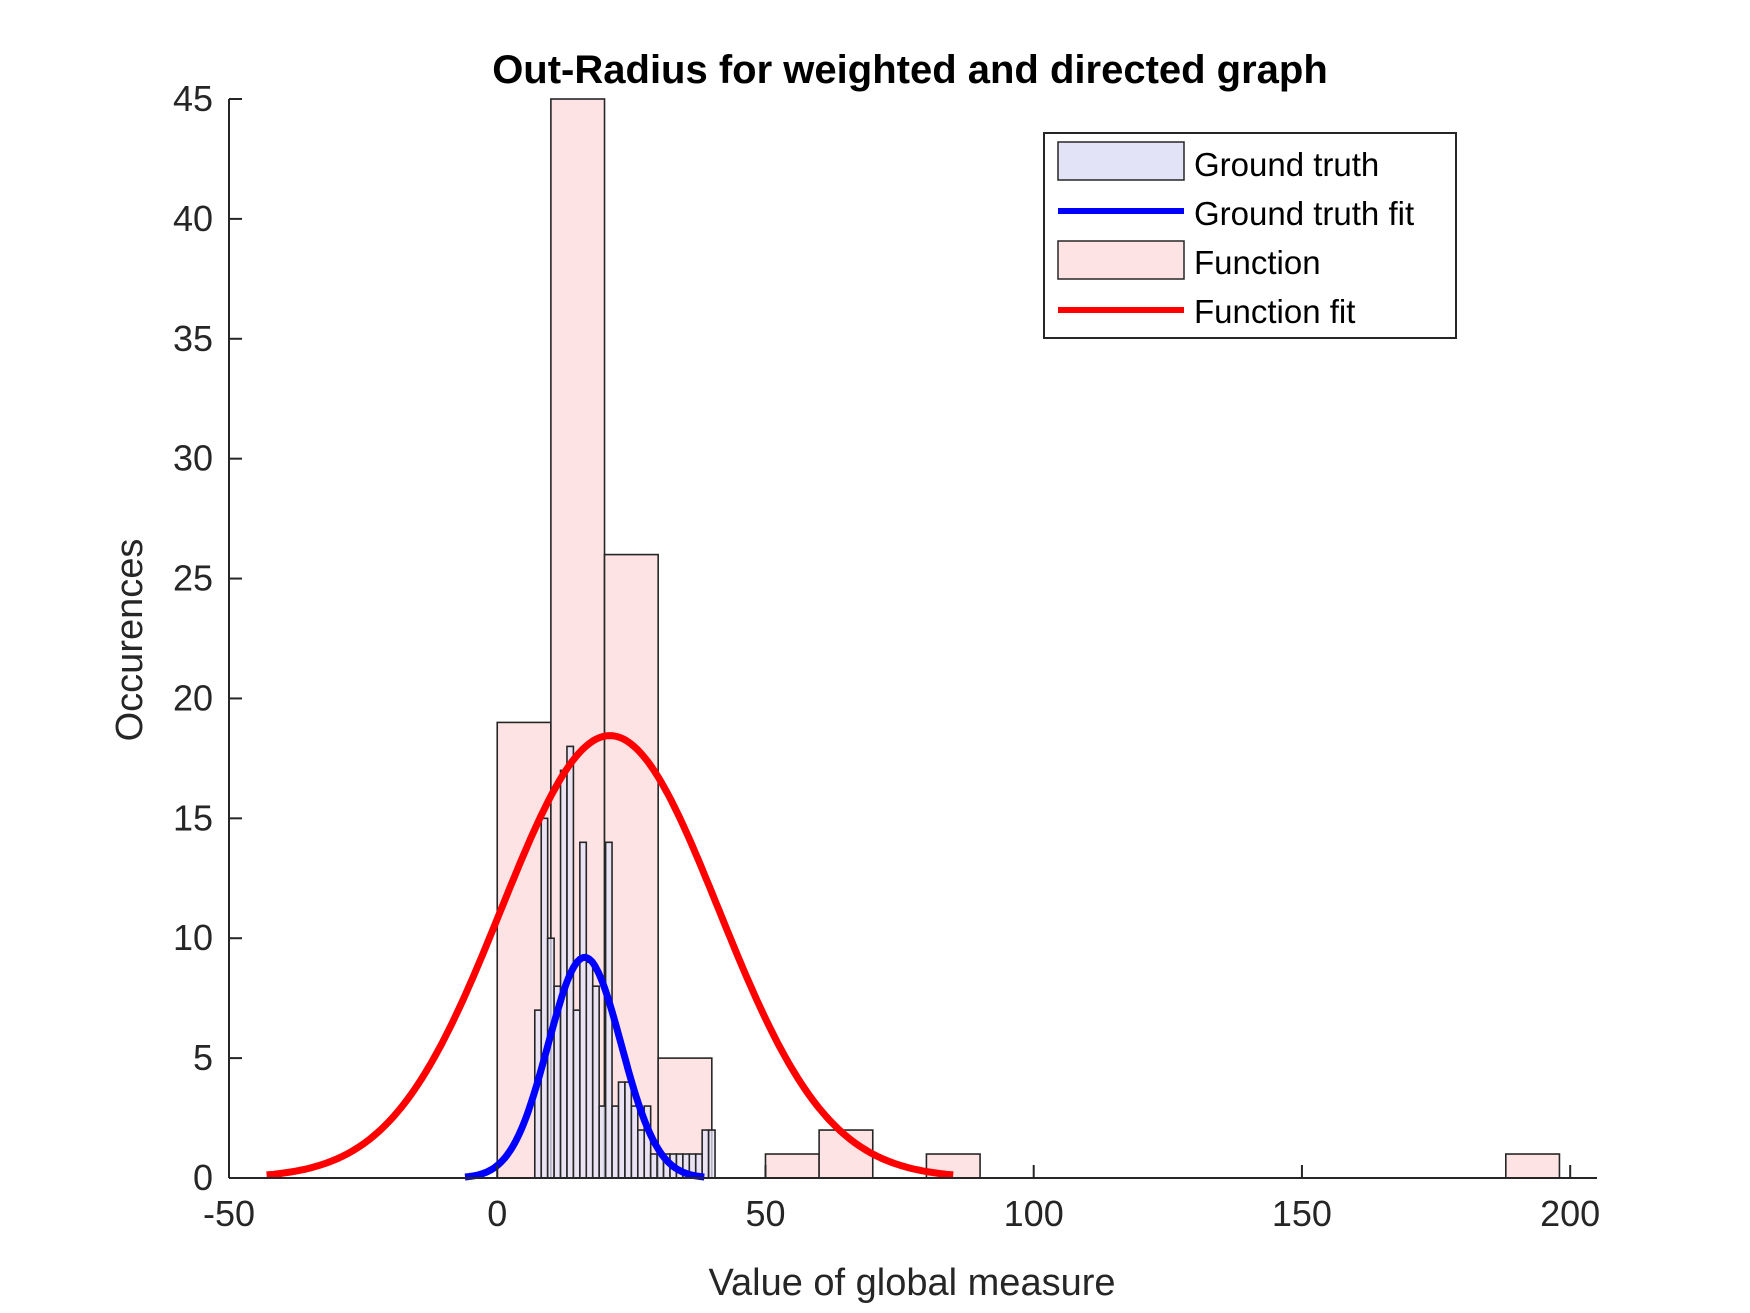 The width and height of the screenshot is (1750, 1313). What do you see at coordinates (193, 697) in the screenshot?
I see `y-tick-label: 20` at bounding box center [193, 697].